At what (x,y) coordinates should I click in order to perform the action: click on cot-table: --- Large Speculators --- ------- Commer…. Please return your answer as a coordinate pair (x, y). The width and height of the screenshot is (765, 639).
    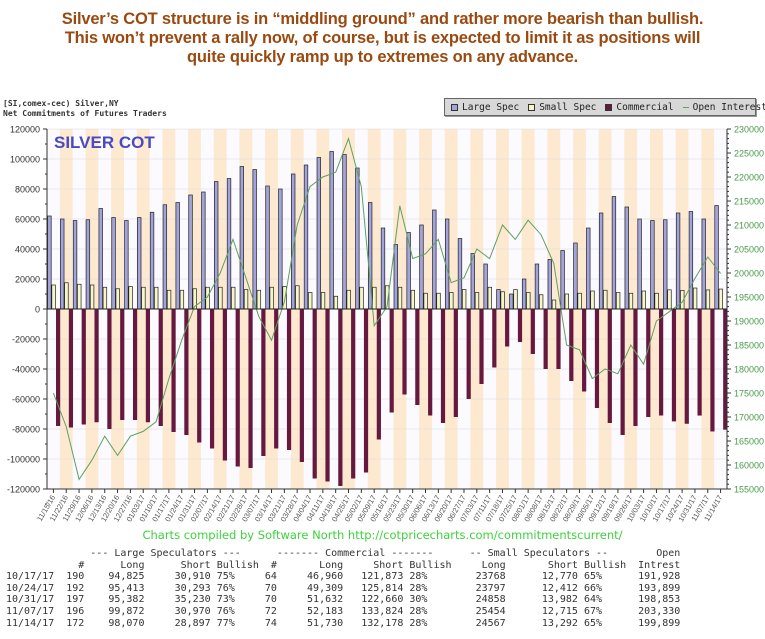
    Looking at the image, I should click on (343, 588).